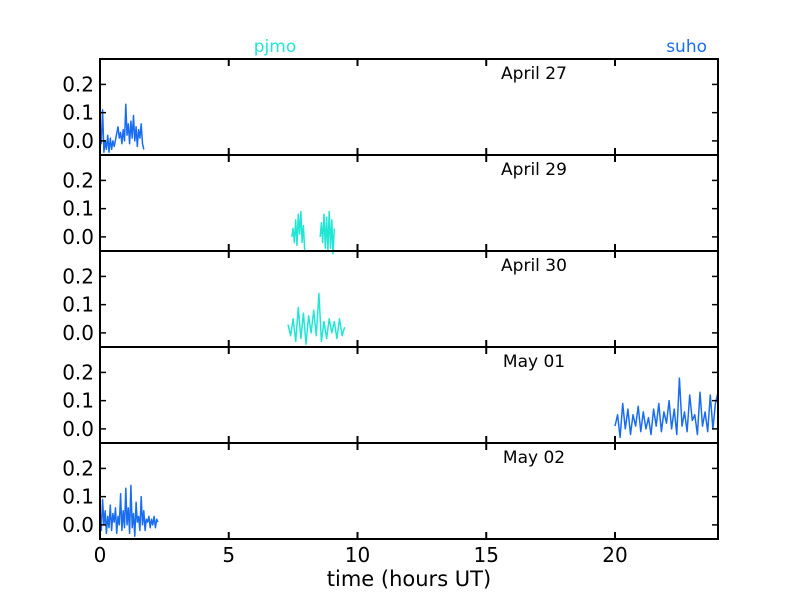  What do you see at coordinates (534, 362) in the screenshot?
I see `panel-date-label: May 01` at bounding box center [534, 362].